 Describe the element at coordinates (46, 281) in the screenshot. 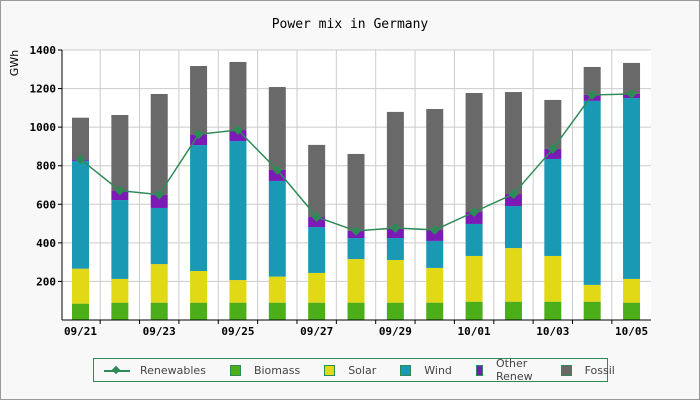

I see `y-tick-label: 200` at that location.